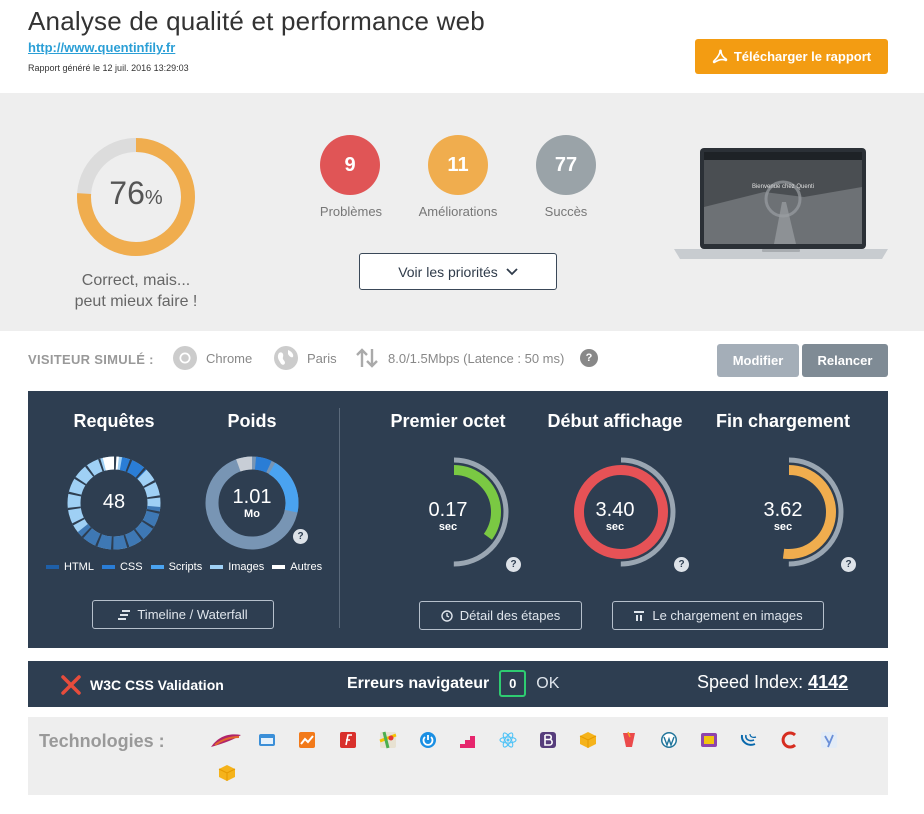 This screenshot has width=924, height=814. Describe the element at coordinates (829, 740) in the screenshot. I see `yoast-icon` at that location.